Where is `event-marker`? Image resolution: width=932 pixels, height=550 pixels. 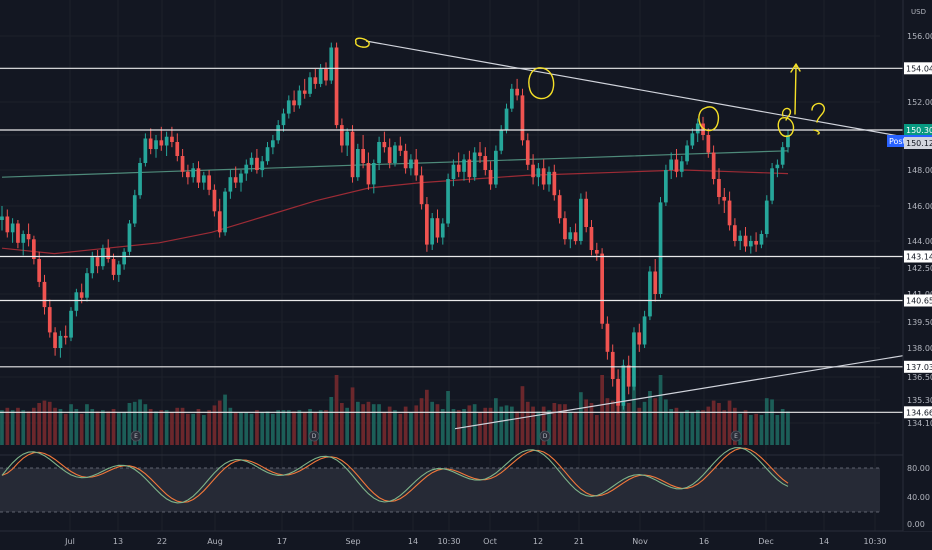
event-marker is located at coordinates (314, 436).